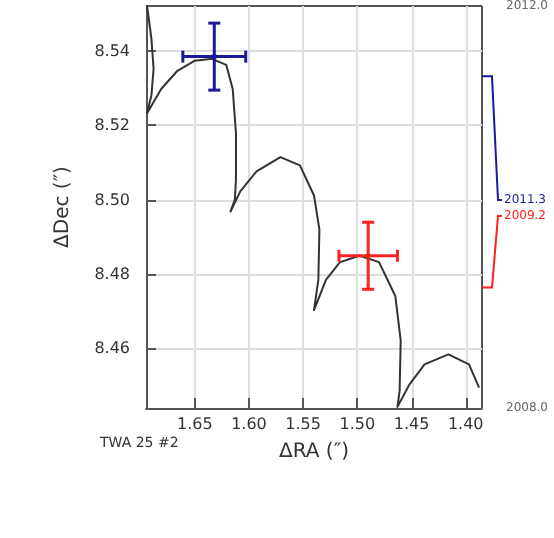 The height and width of the screenshot is (538, 554). What do you see at coordinates (62, 206) in the screenshot?
I see `y-axis-title: ΔDec (″)` at bounding box center [62, 206].